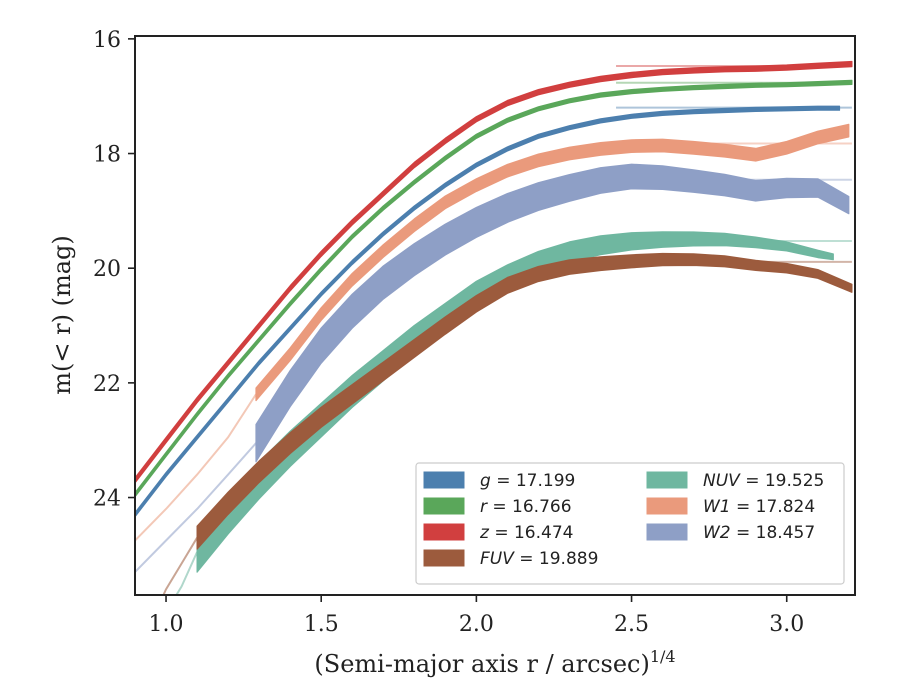  I want to click on x-tick-label: 3.0, so click(786, 624).